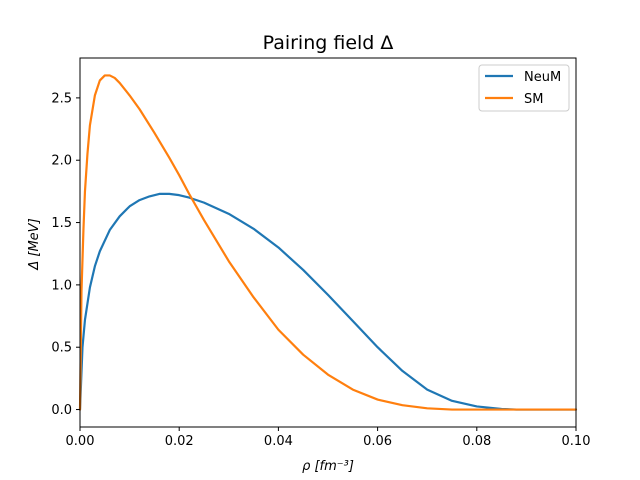  Describe the element at coordinates (61, 348) in the screenshot. I see `y-tick-label: 0.5` at that location.